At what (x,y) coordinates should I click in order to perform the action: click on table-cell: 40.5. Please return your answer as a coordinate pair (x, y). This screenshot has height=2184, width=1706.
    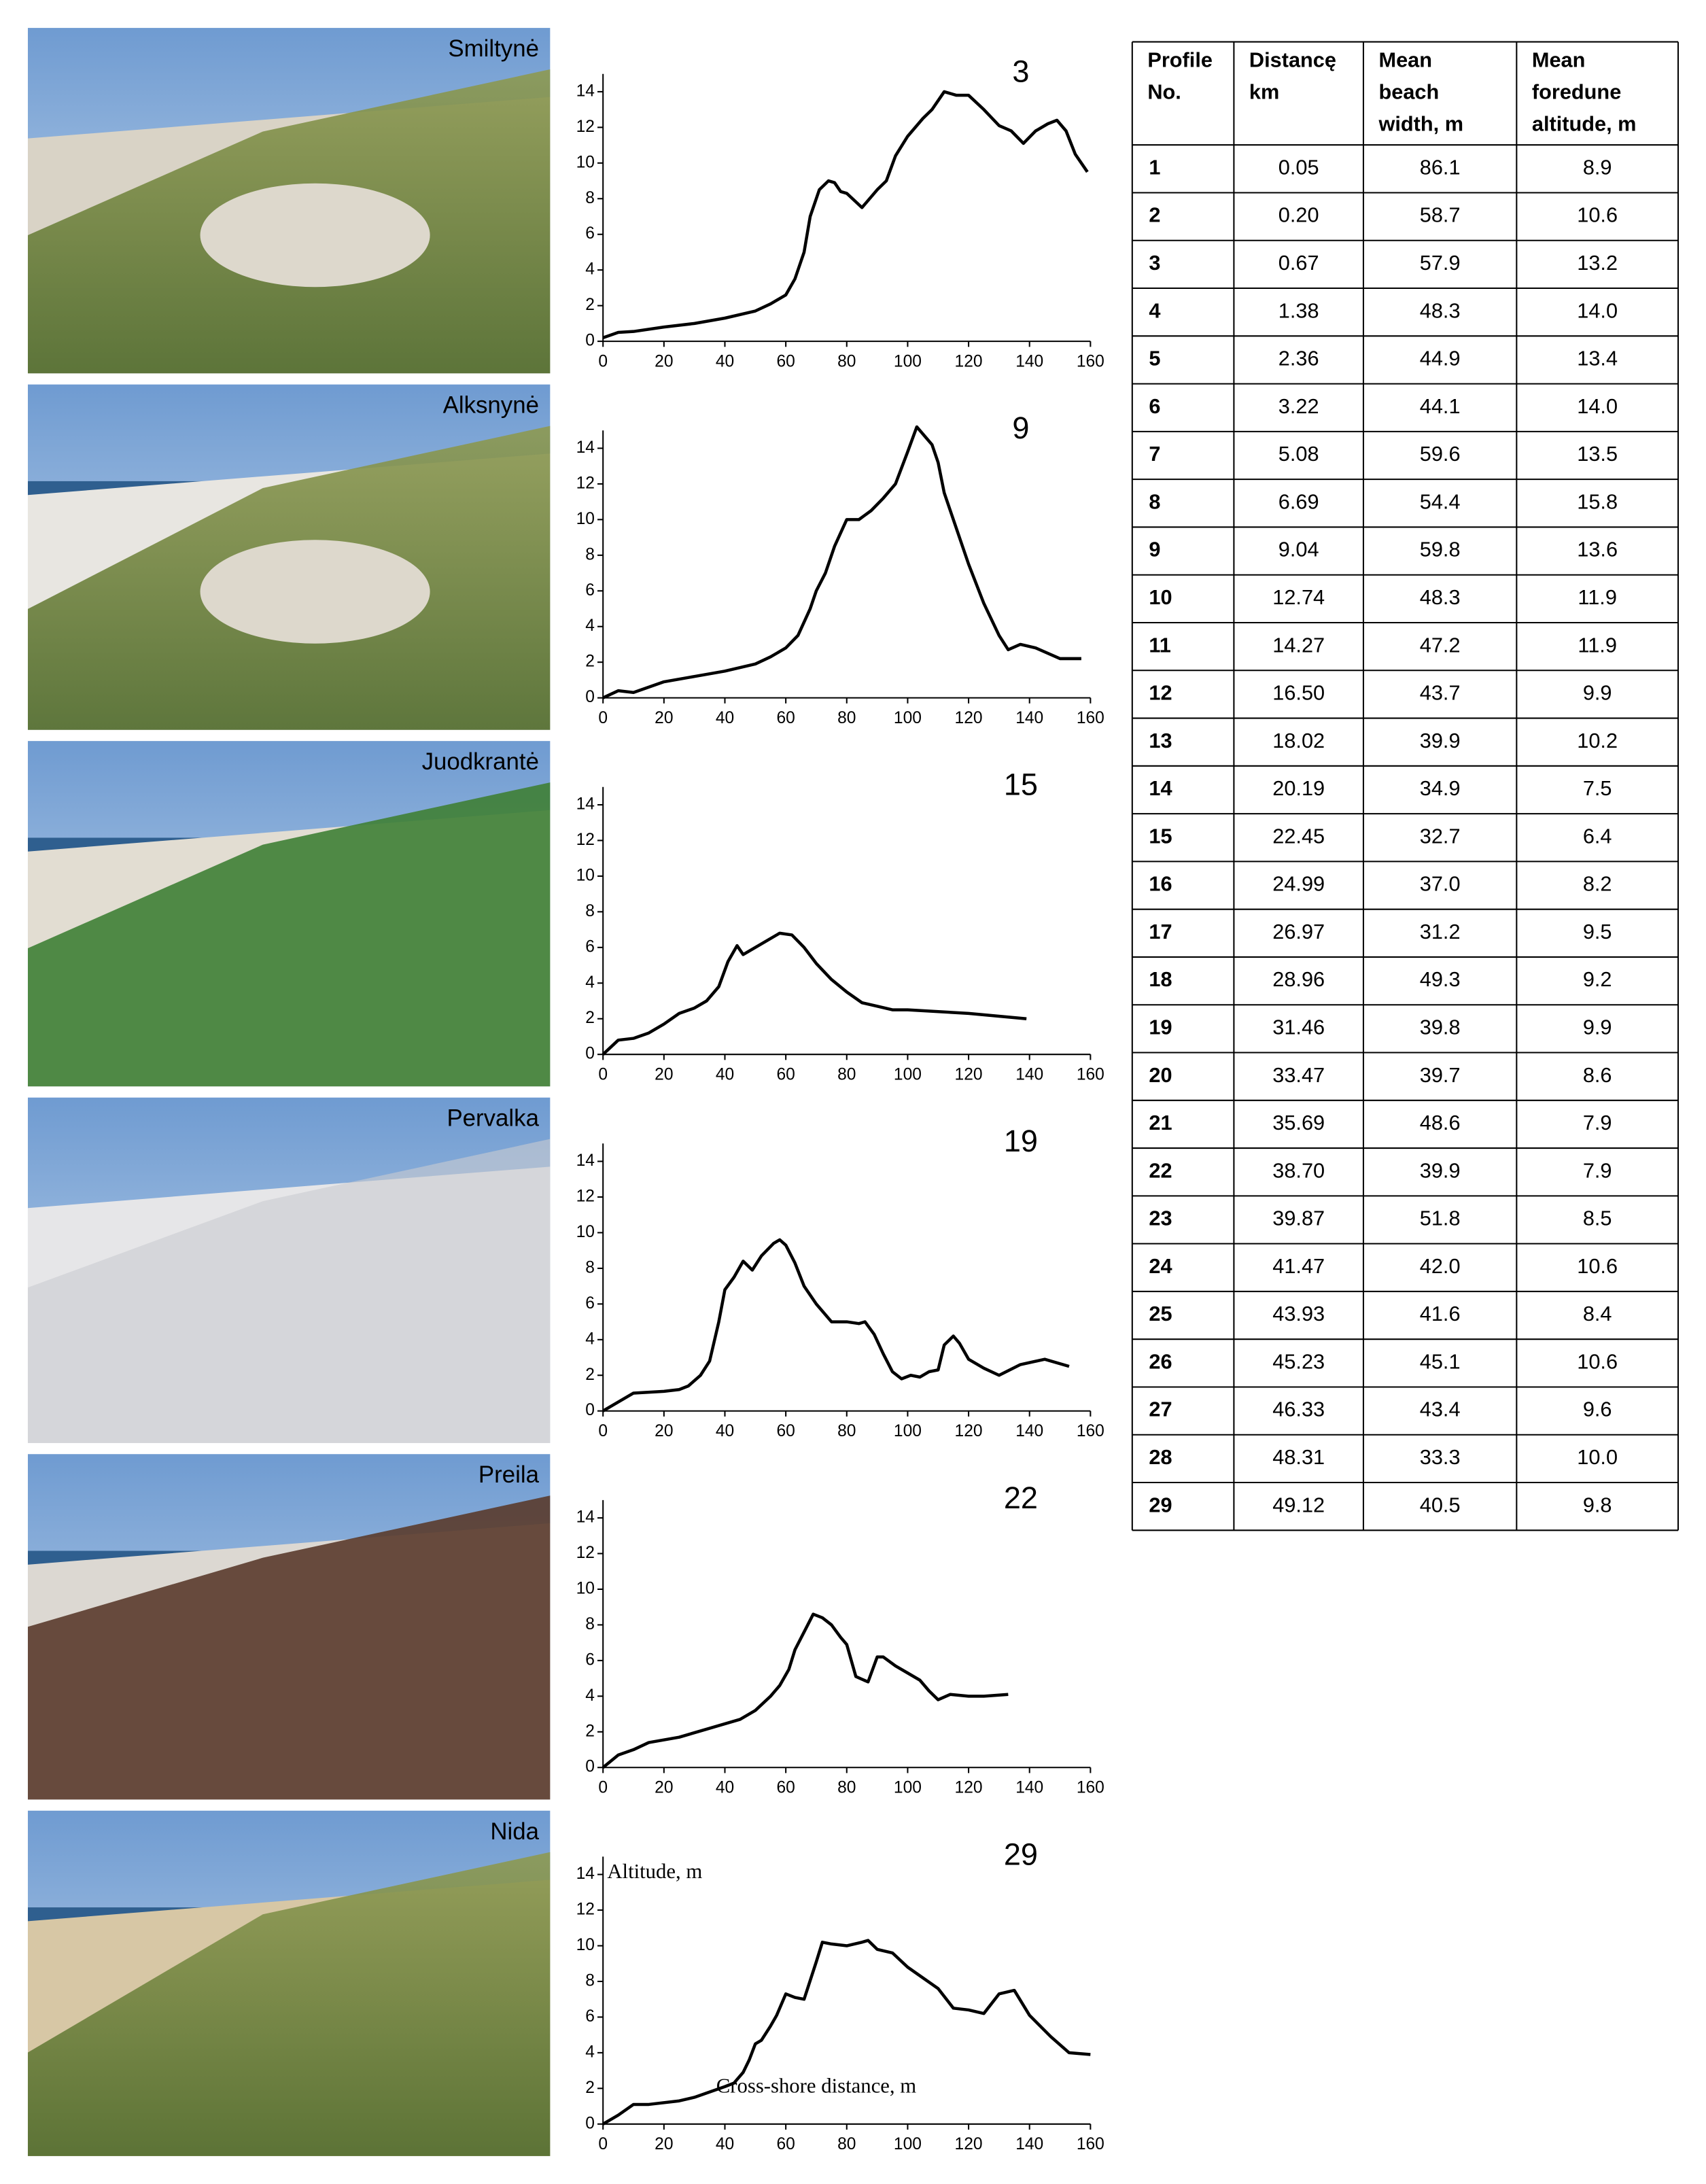
    Looking at the image, I should click on (1440, 1505).